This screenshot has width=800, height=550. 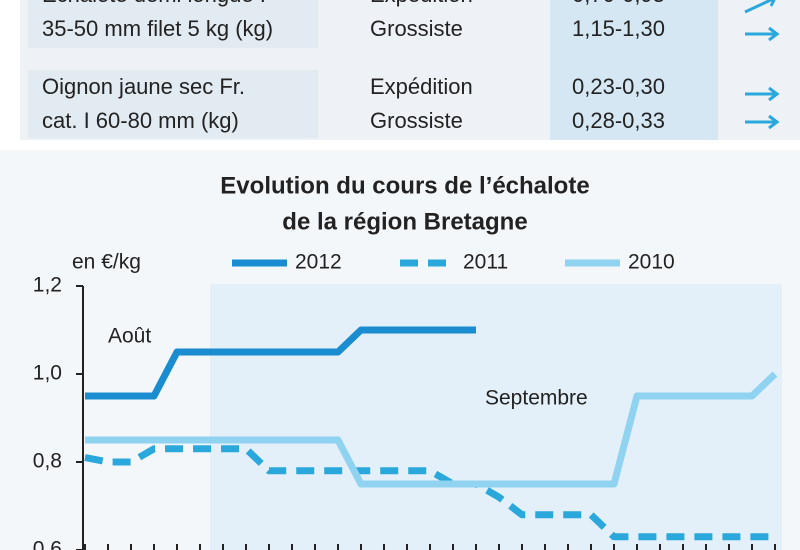 I want to click on y-tick-label: 0,6, so click(x=47, y=544).